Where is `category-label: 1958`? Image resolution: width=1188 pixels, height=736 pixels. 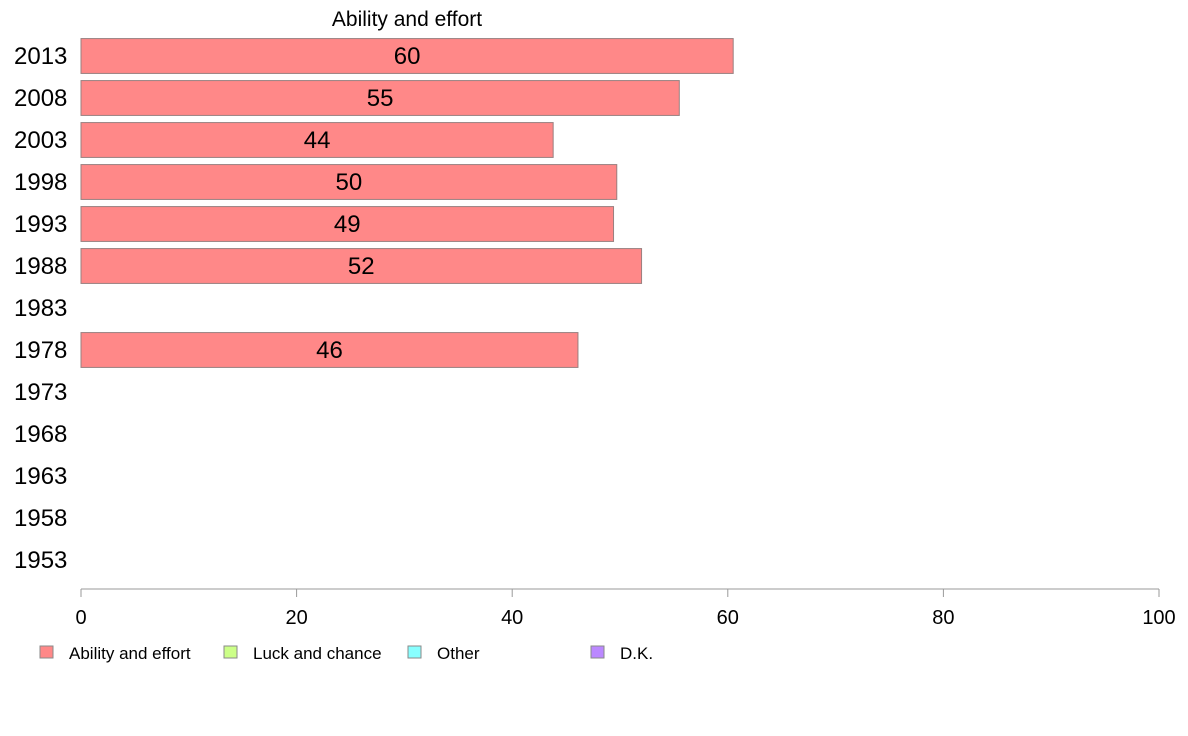 category-label: 1958 is located at coordinates (40, 518).